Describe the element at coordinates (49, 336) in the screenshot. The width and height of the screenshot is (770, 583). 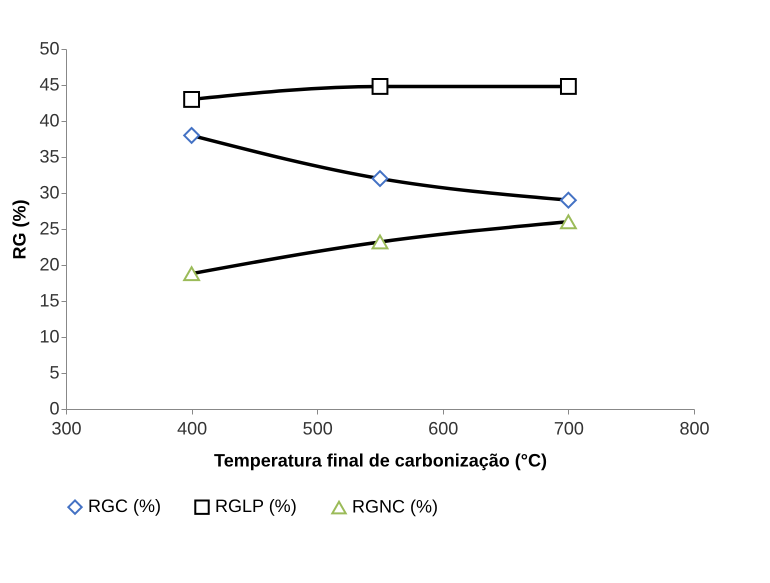
I see `y-tick-label: 10` at that location.